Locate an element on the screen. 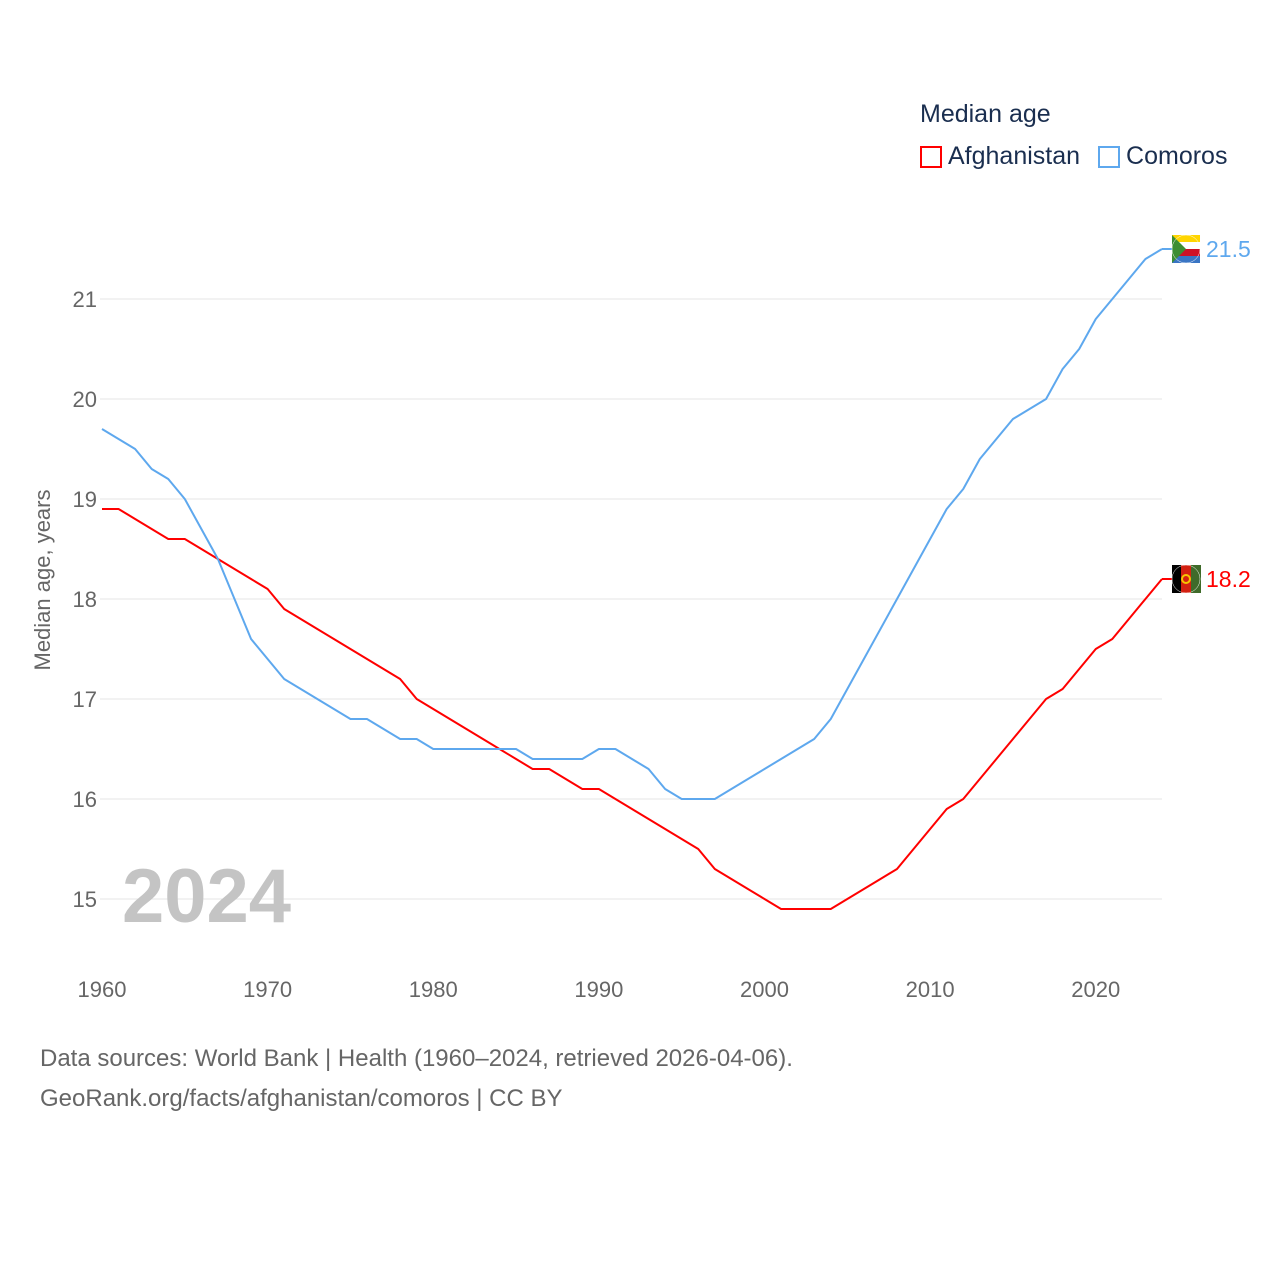  y-tick-label: 21 is located at coordinates (85, 299).